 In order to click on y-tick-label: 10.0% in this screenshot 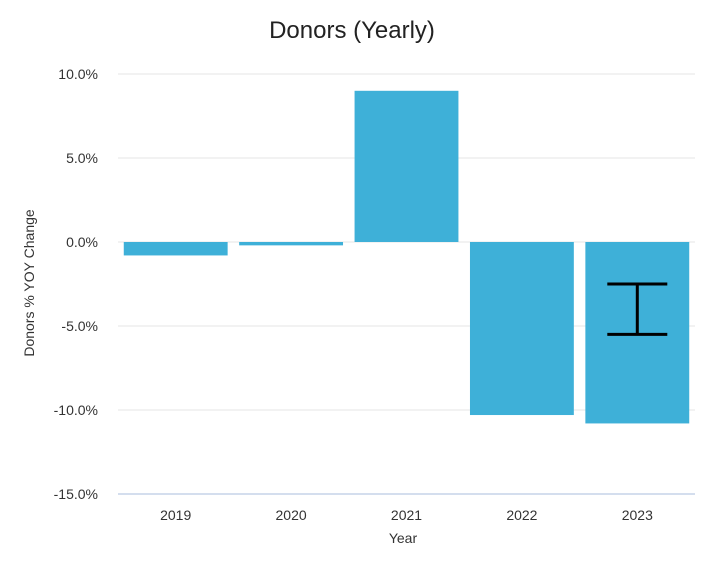, I will do `click(78, 74)`.